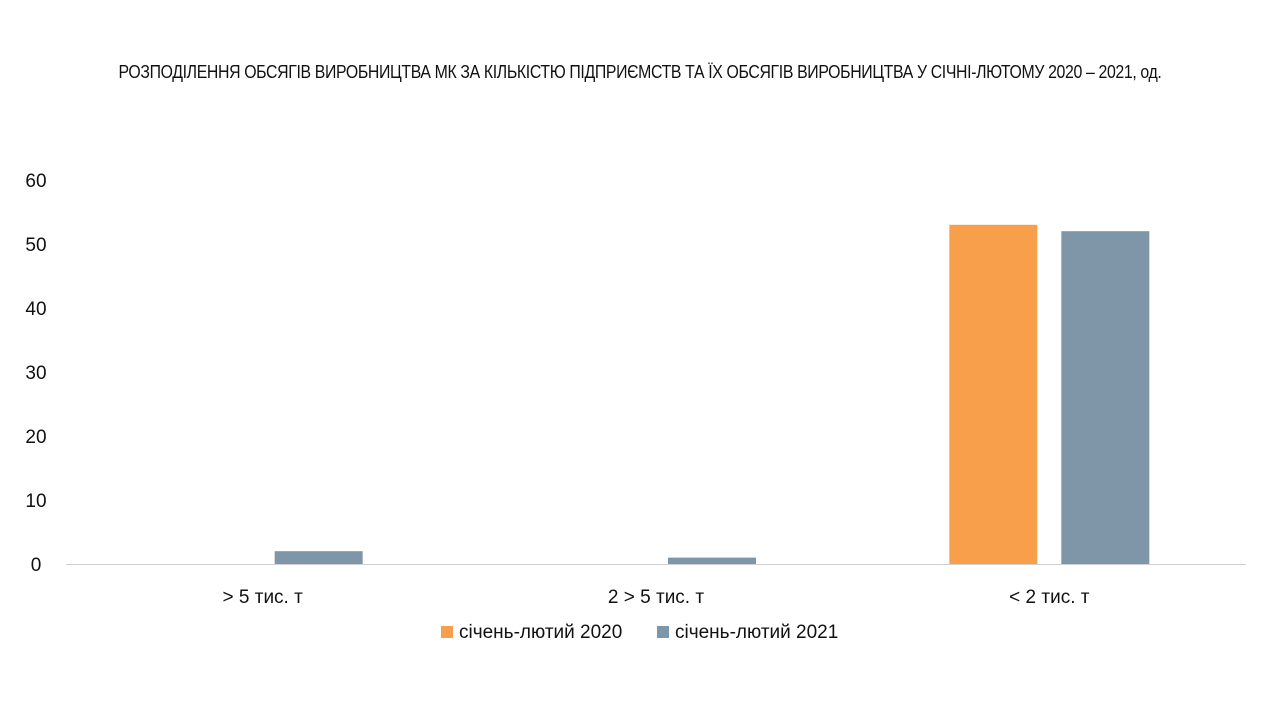 The height and width of the screenshot is (720, 1280). What do you see at coordinates (35, 181) in the screenshot?
I see `y-tick-label: 60` at bounding box center [35, 181].